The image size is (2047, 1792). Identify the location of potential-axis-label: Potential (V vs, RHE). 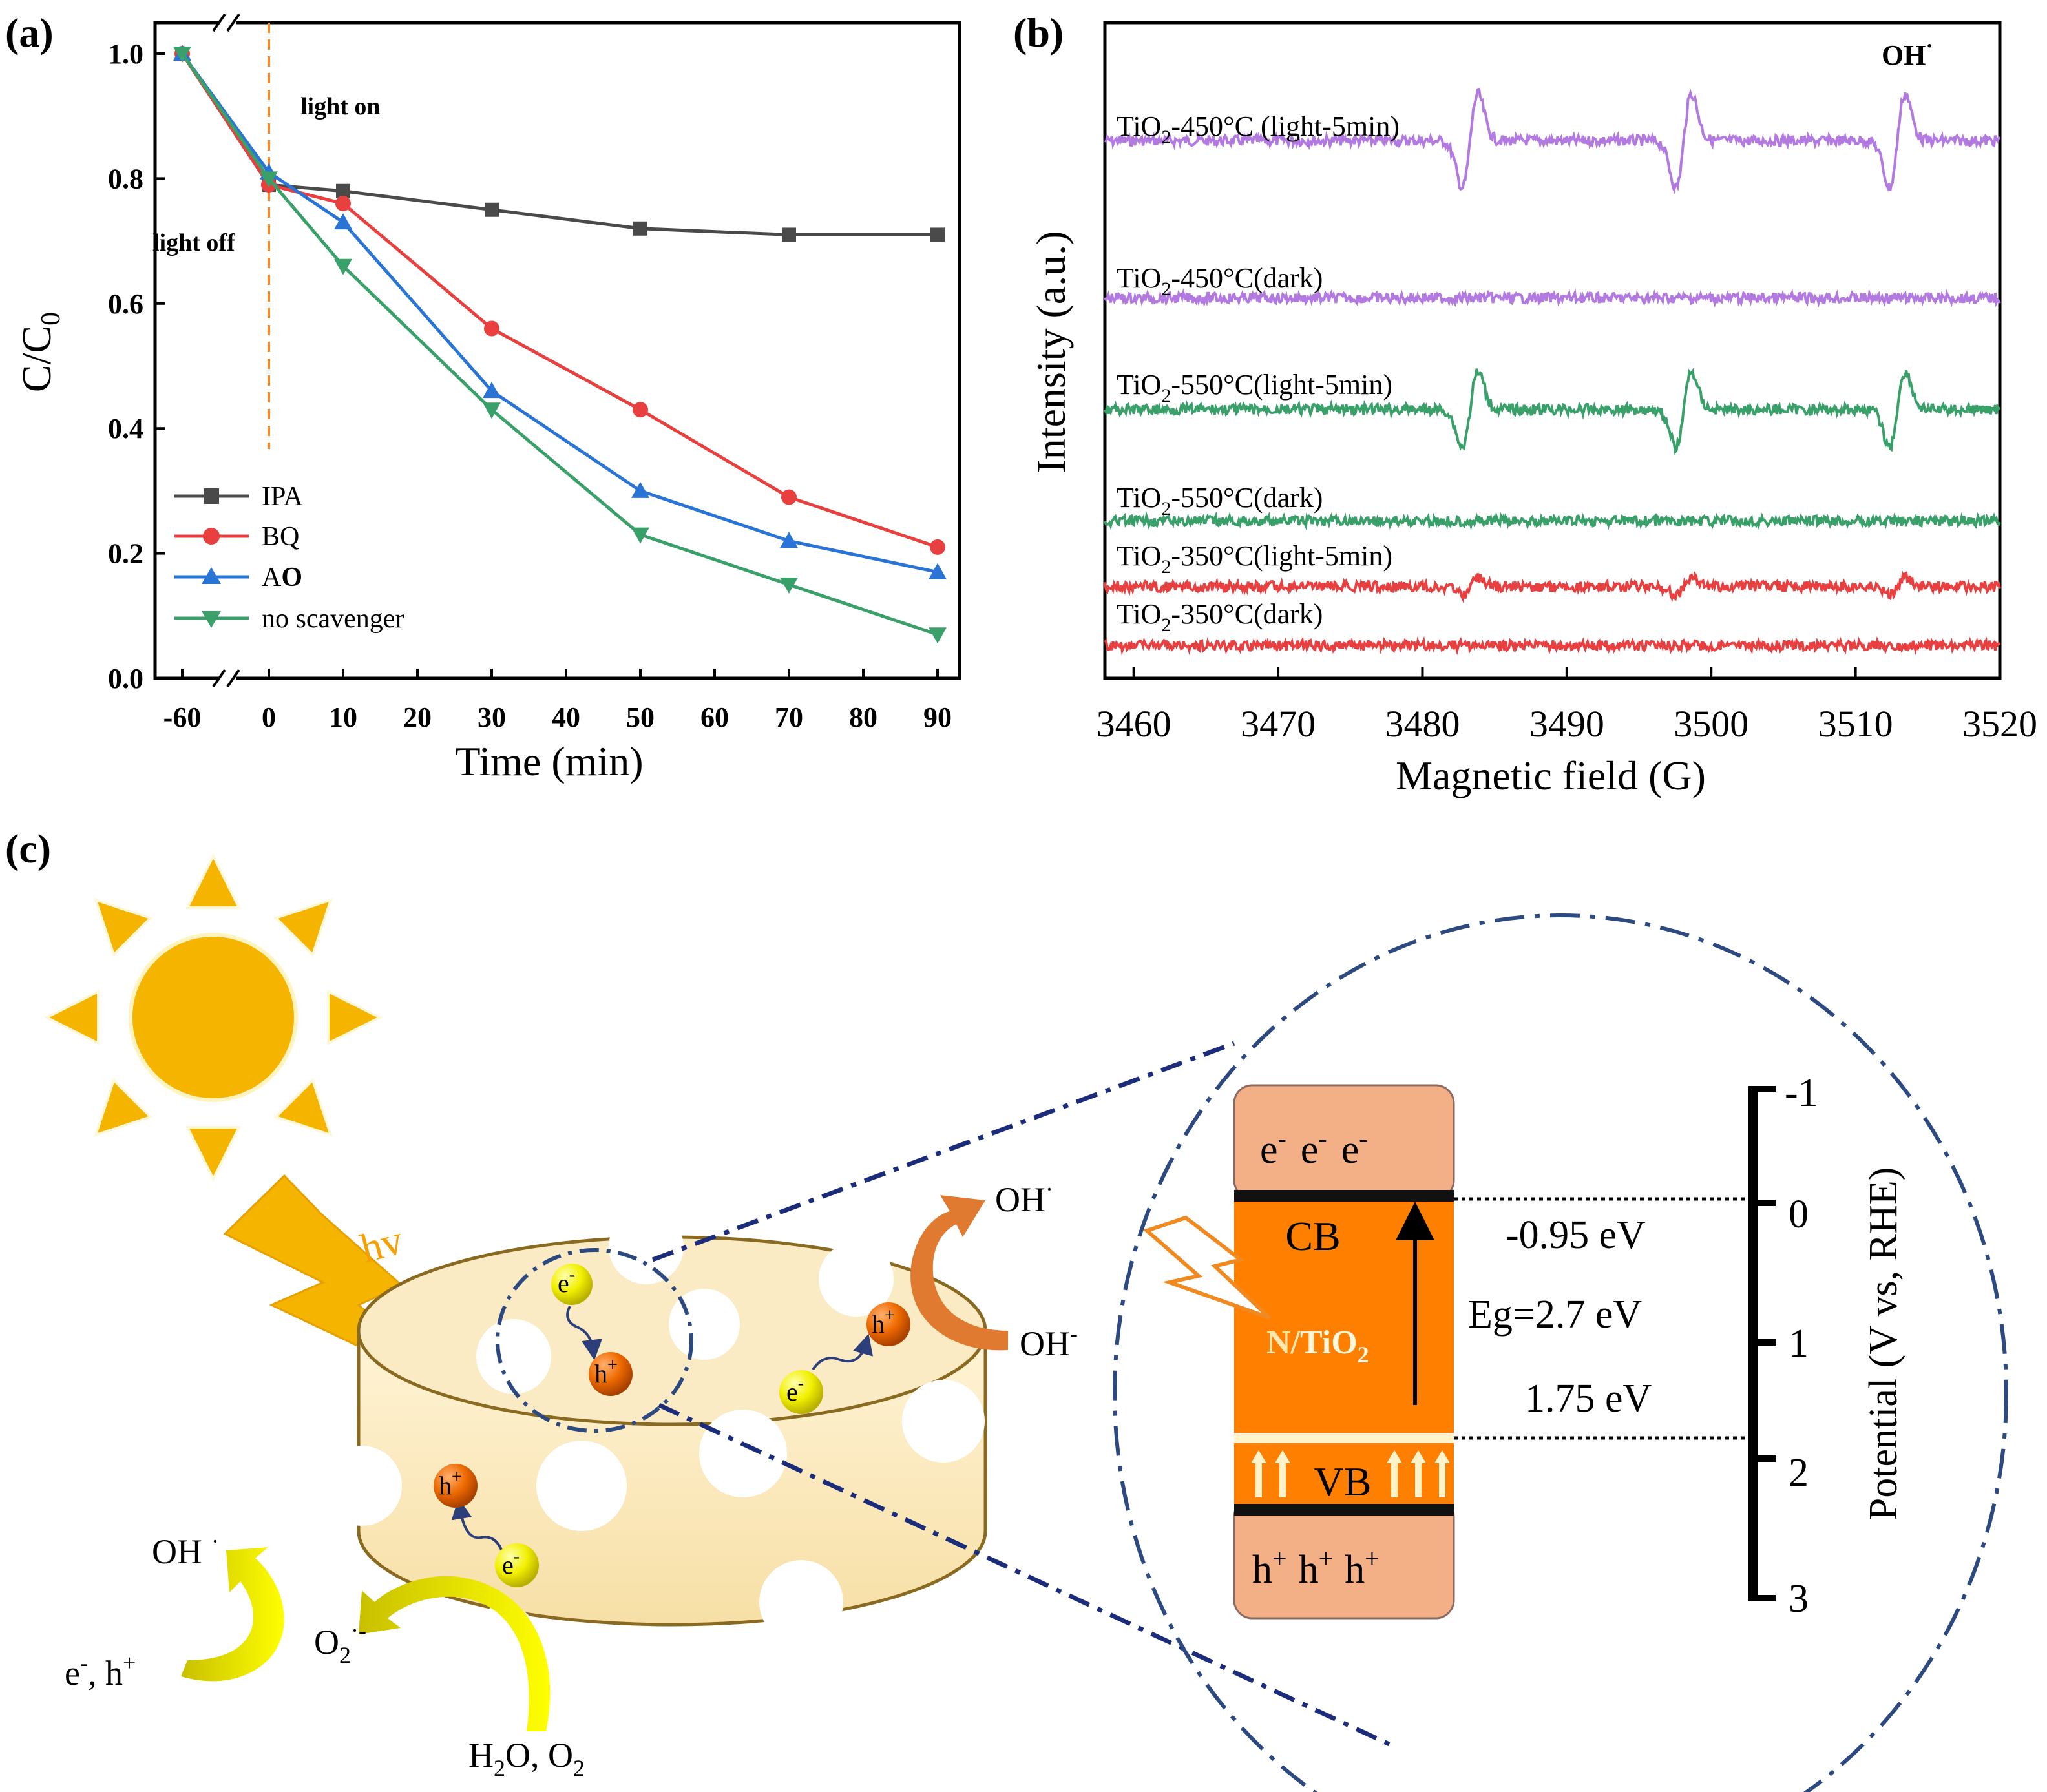
(1883, 1344).